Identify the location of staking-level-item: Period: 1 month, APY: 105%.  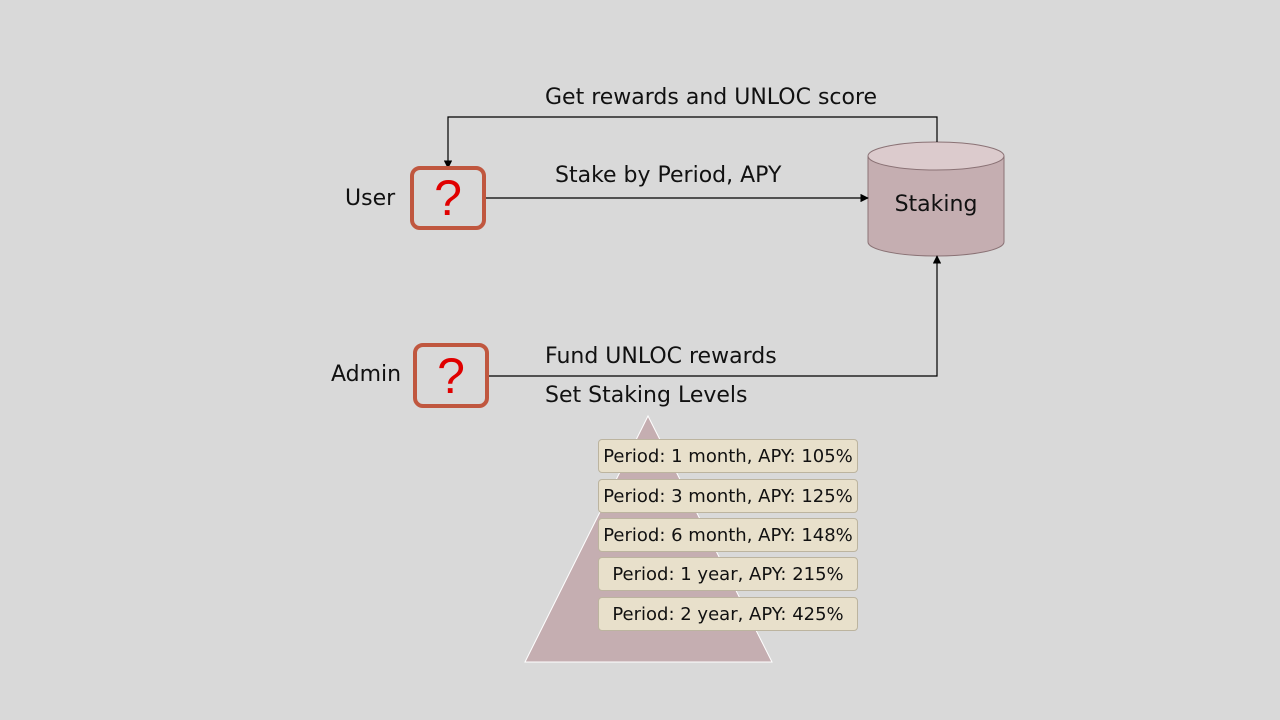
(728, 456).